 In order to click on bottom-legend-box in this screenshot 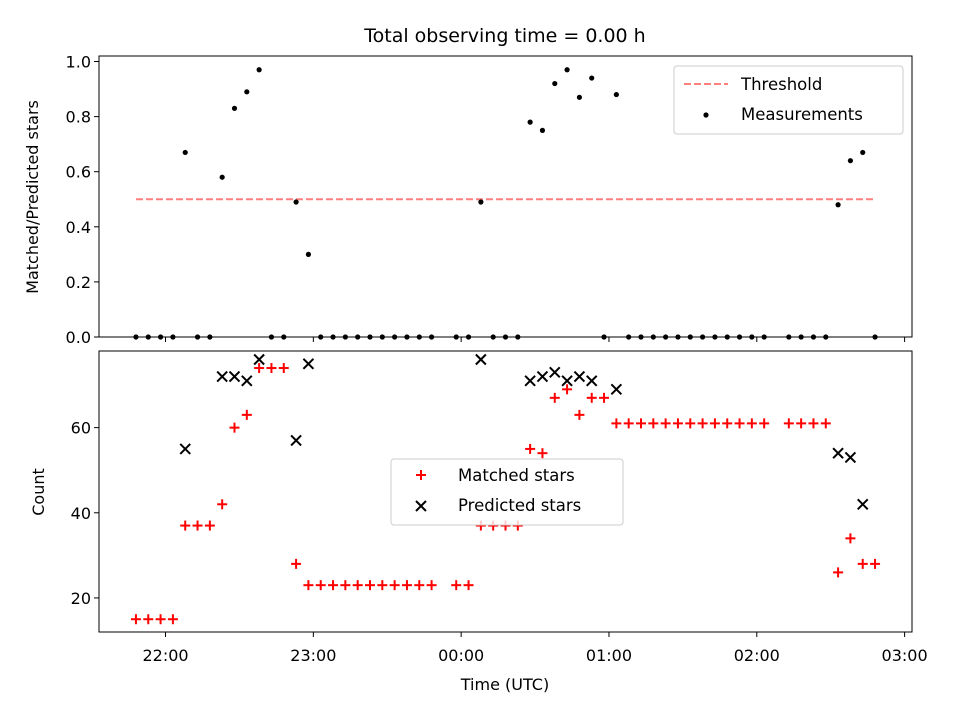, I will do `click(507, 492)`.